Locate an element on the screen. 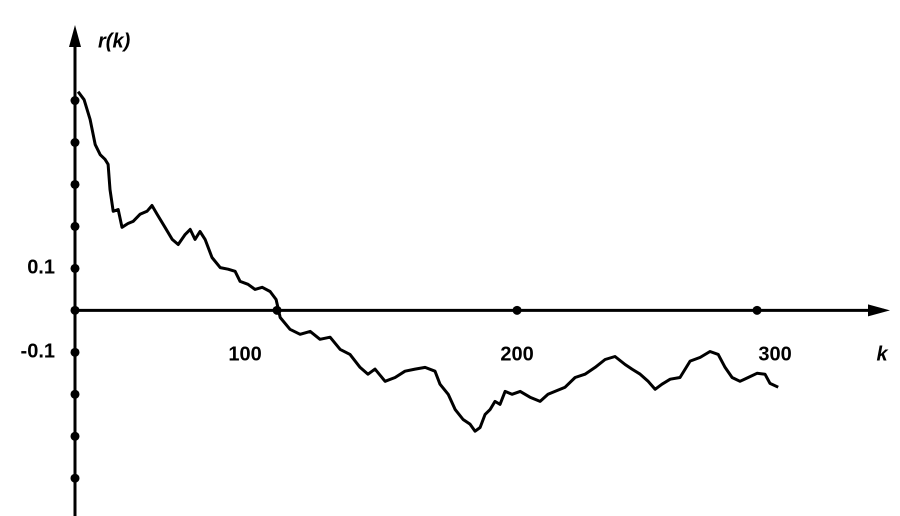 The width and height of the screenshot is (900, 516). x-tick-label: 300 is located at coordinates (774, 355).